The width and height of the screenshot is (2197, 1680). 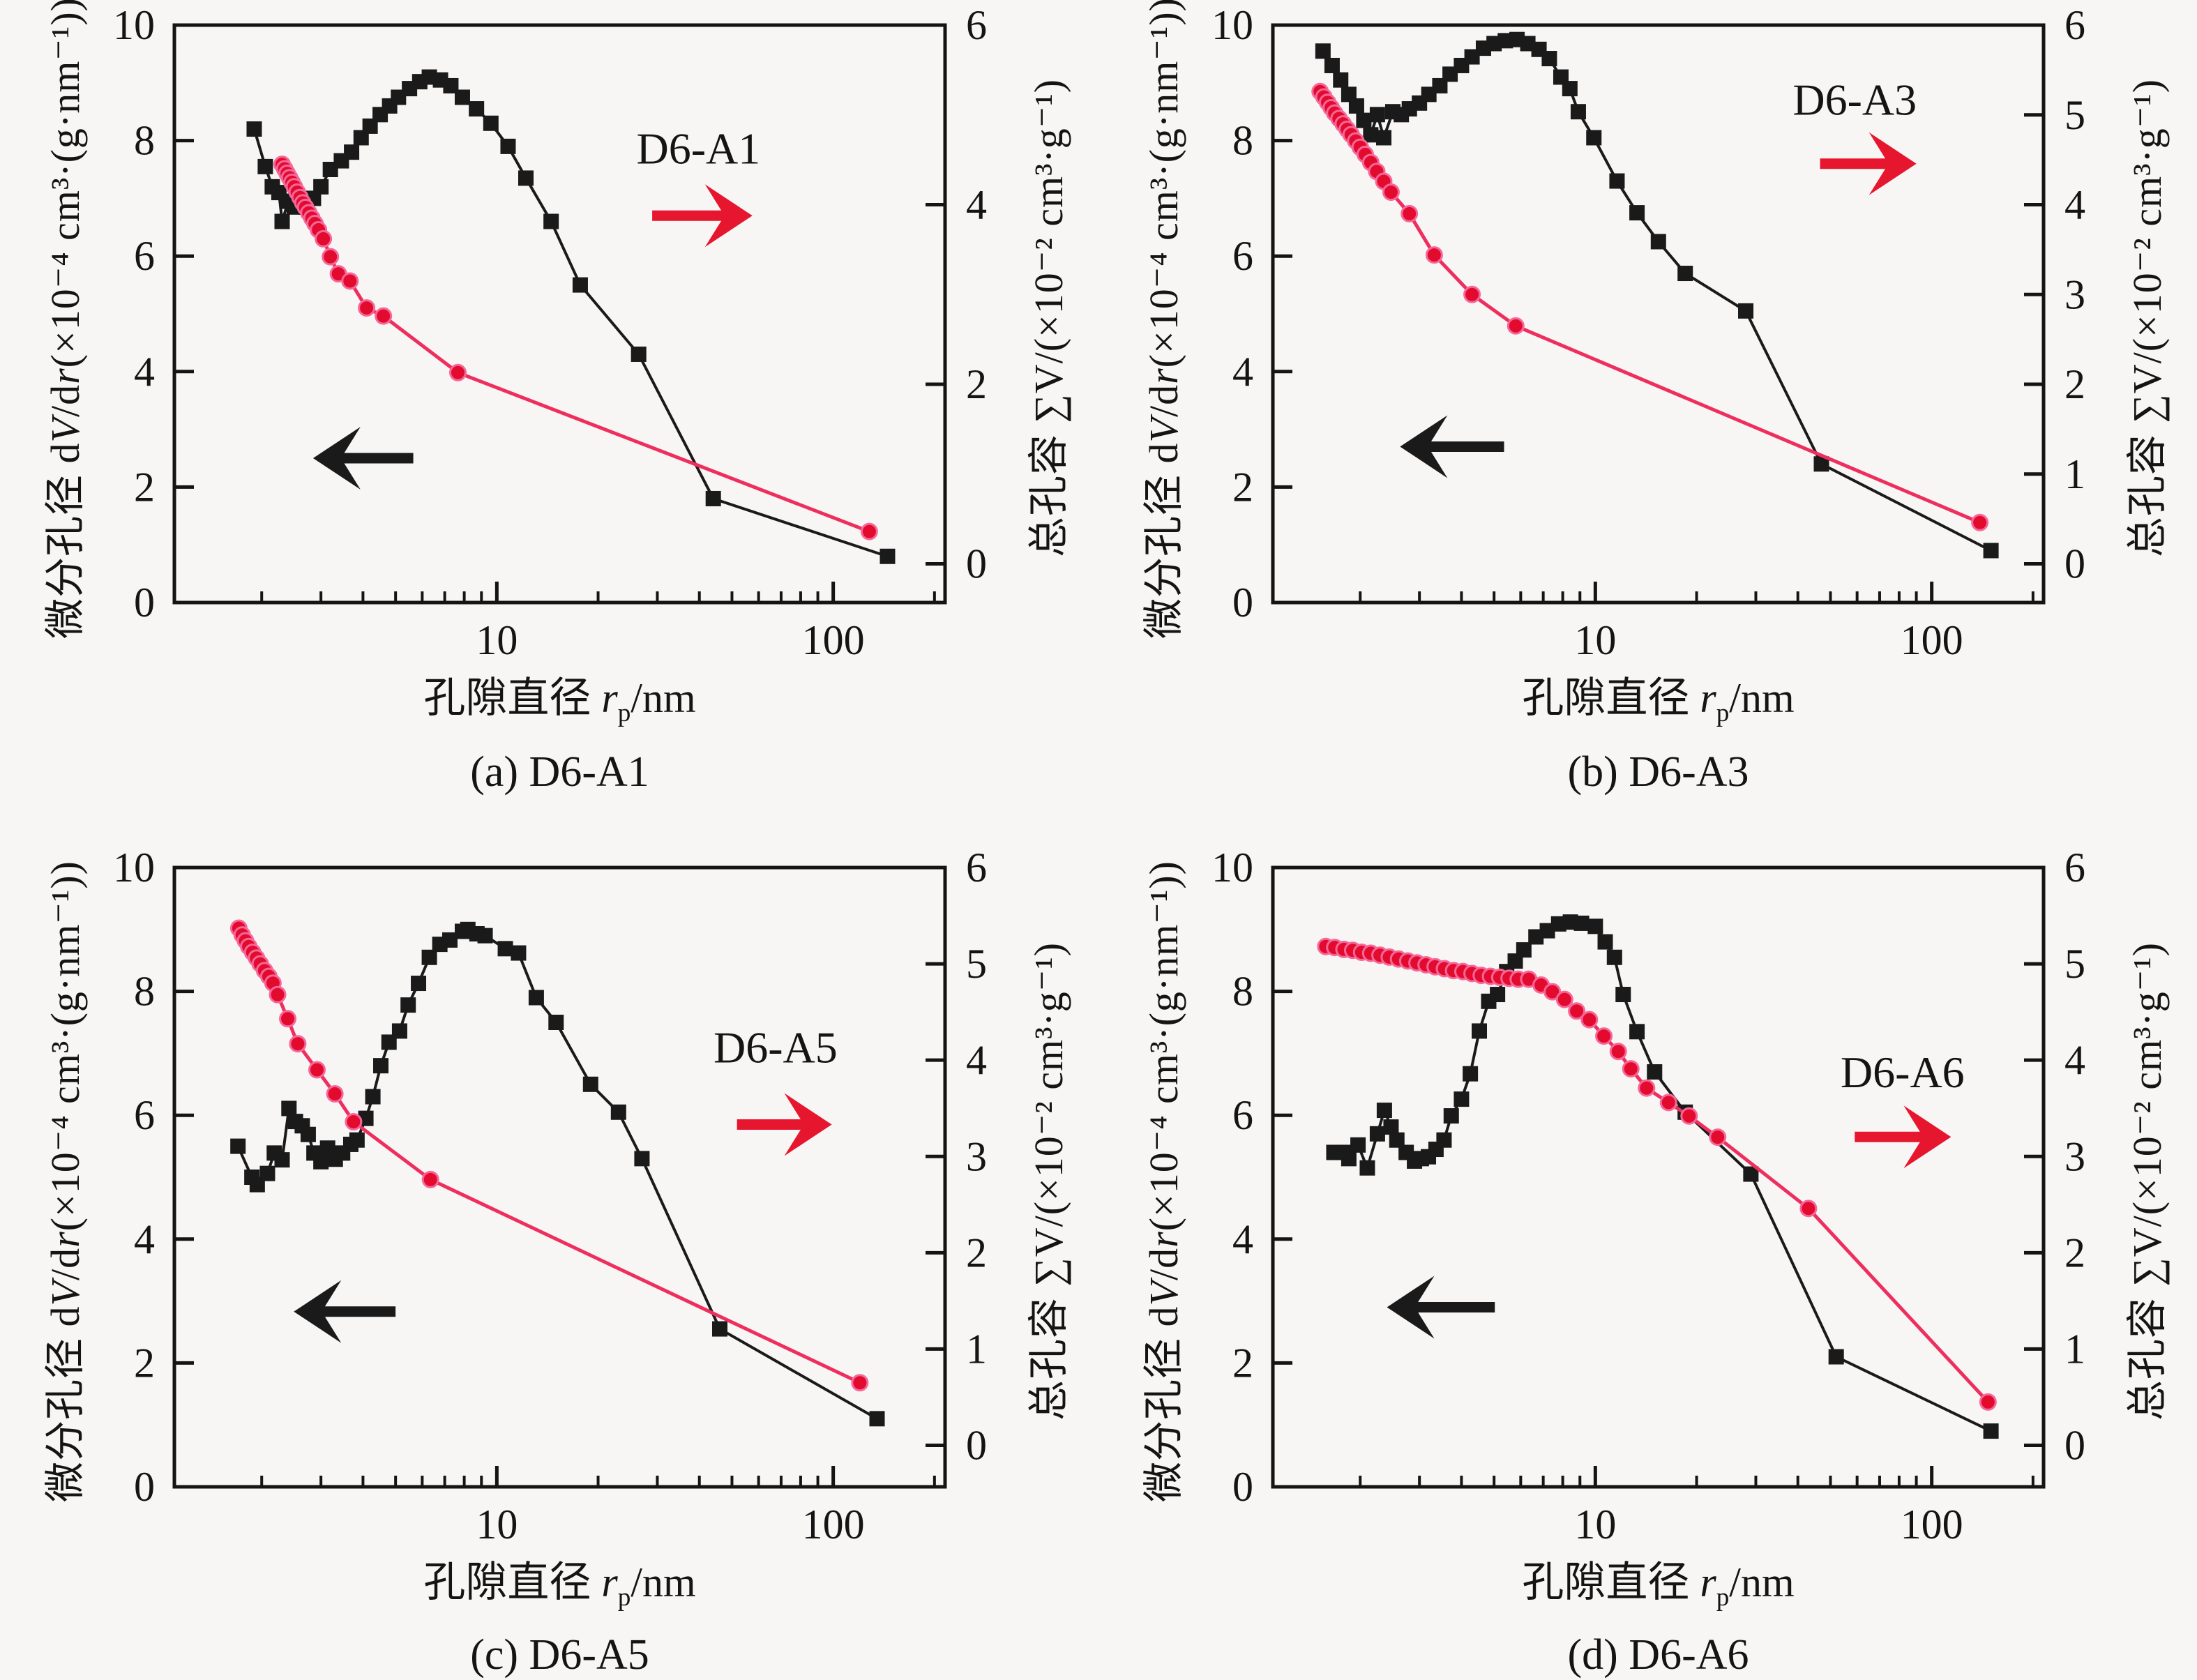 What do you see at coordinates (144, 1239) in the screenshot?
I see `y-left-tick-label: 4` at bounding box center [144, 1239].